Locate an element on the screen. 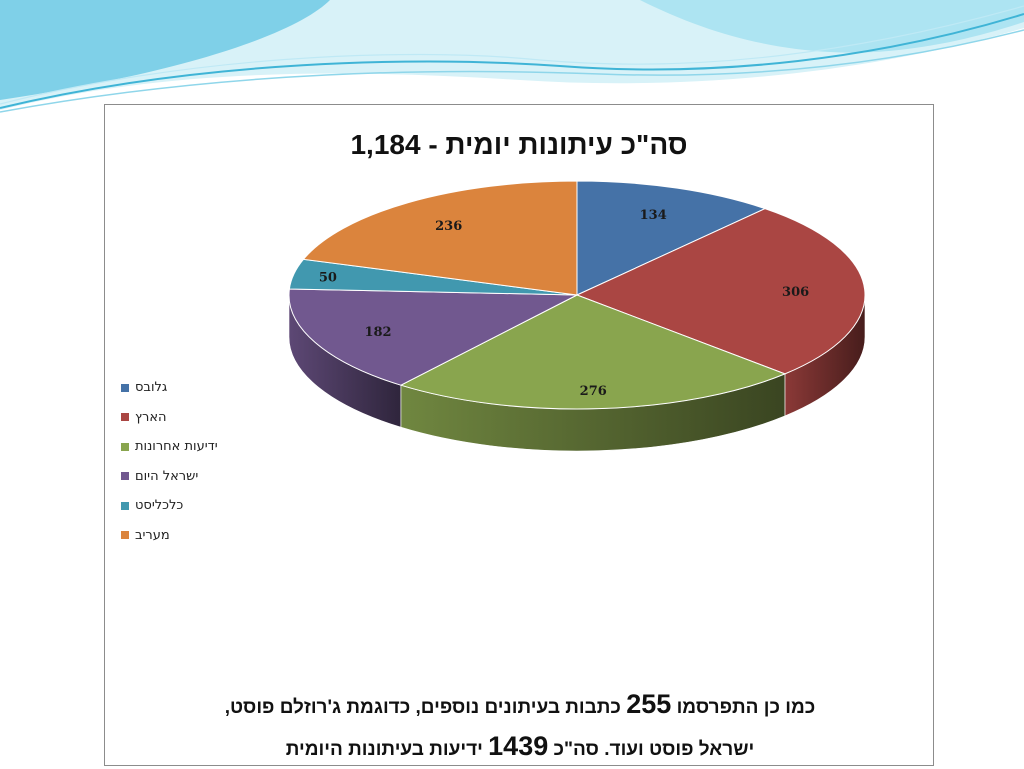 The image size is (1024, 769). pie-data-label: 182 is located at coordinates (377, 332).